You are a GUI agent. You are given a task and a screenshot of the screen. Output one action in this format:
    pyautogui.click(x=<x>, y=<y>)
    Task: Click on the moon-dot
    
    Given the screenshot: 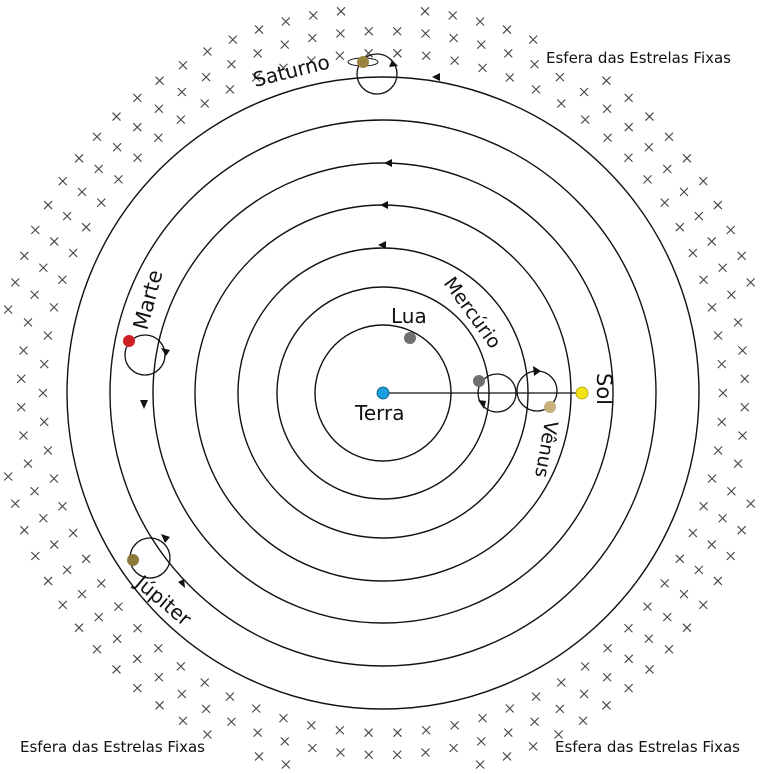 What is the action you would take?
    pyautogui.click(x=410, y=338)
    